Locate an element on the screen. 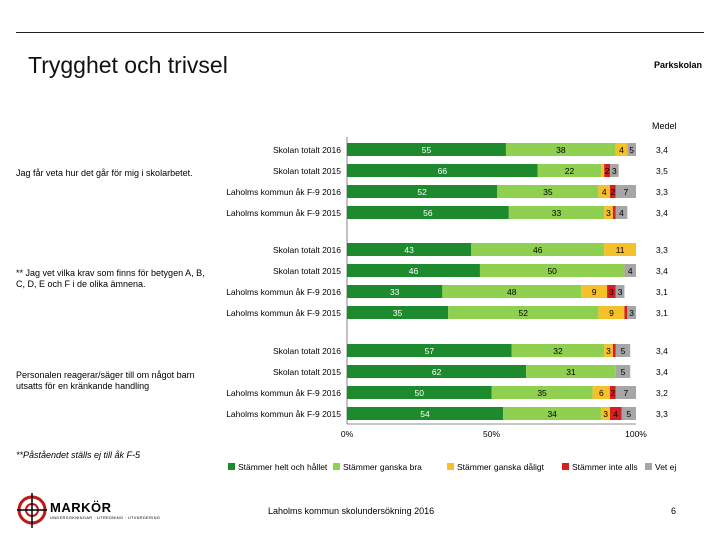 This screenshot has height=540, width=720. bar-value-label: 2 is located at coordinates (607, 171).